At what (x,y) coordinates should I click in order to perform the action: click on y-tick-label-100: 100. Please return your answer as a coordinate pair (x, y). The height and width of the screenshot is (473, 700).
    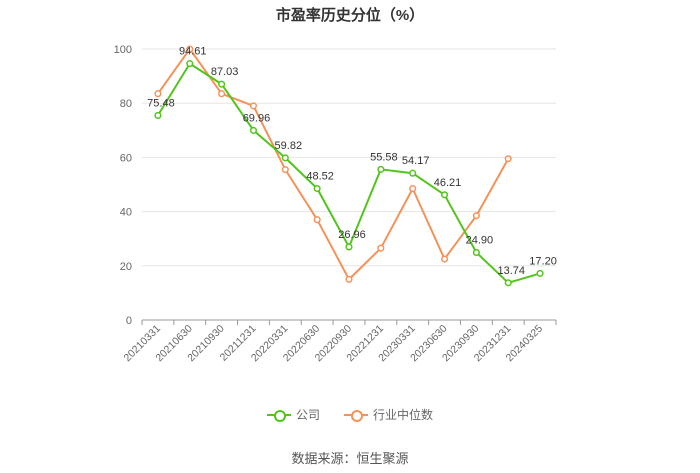
    Looking at the image, I should click on (123, 50).